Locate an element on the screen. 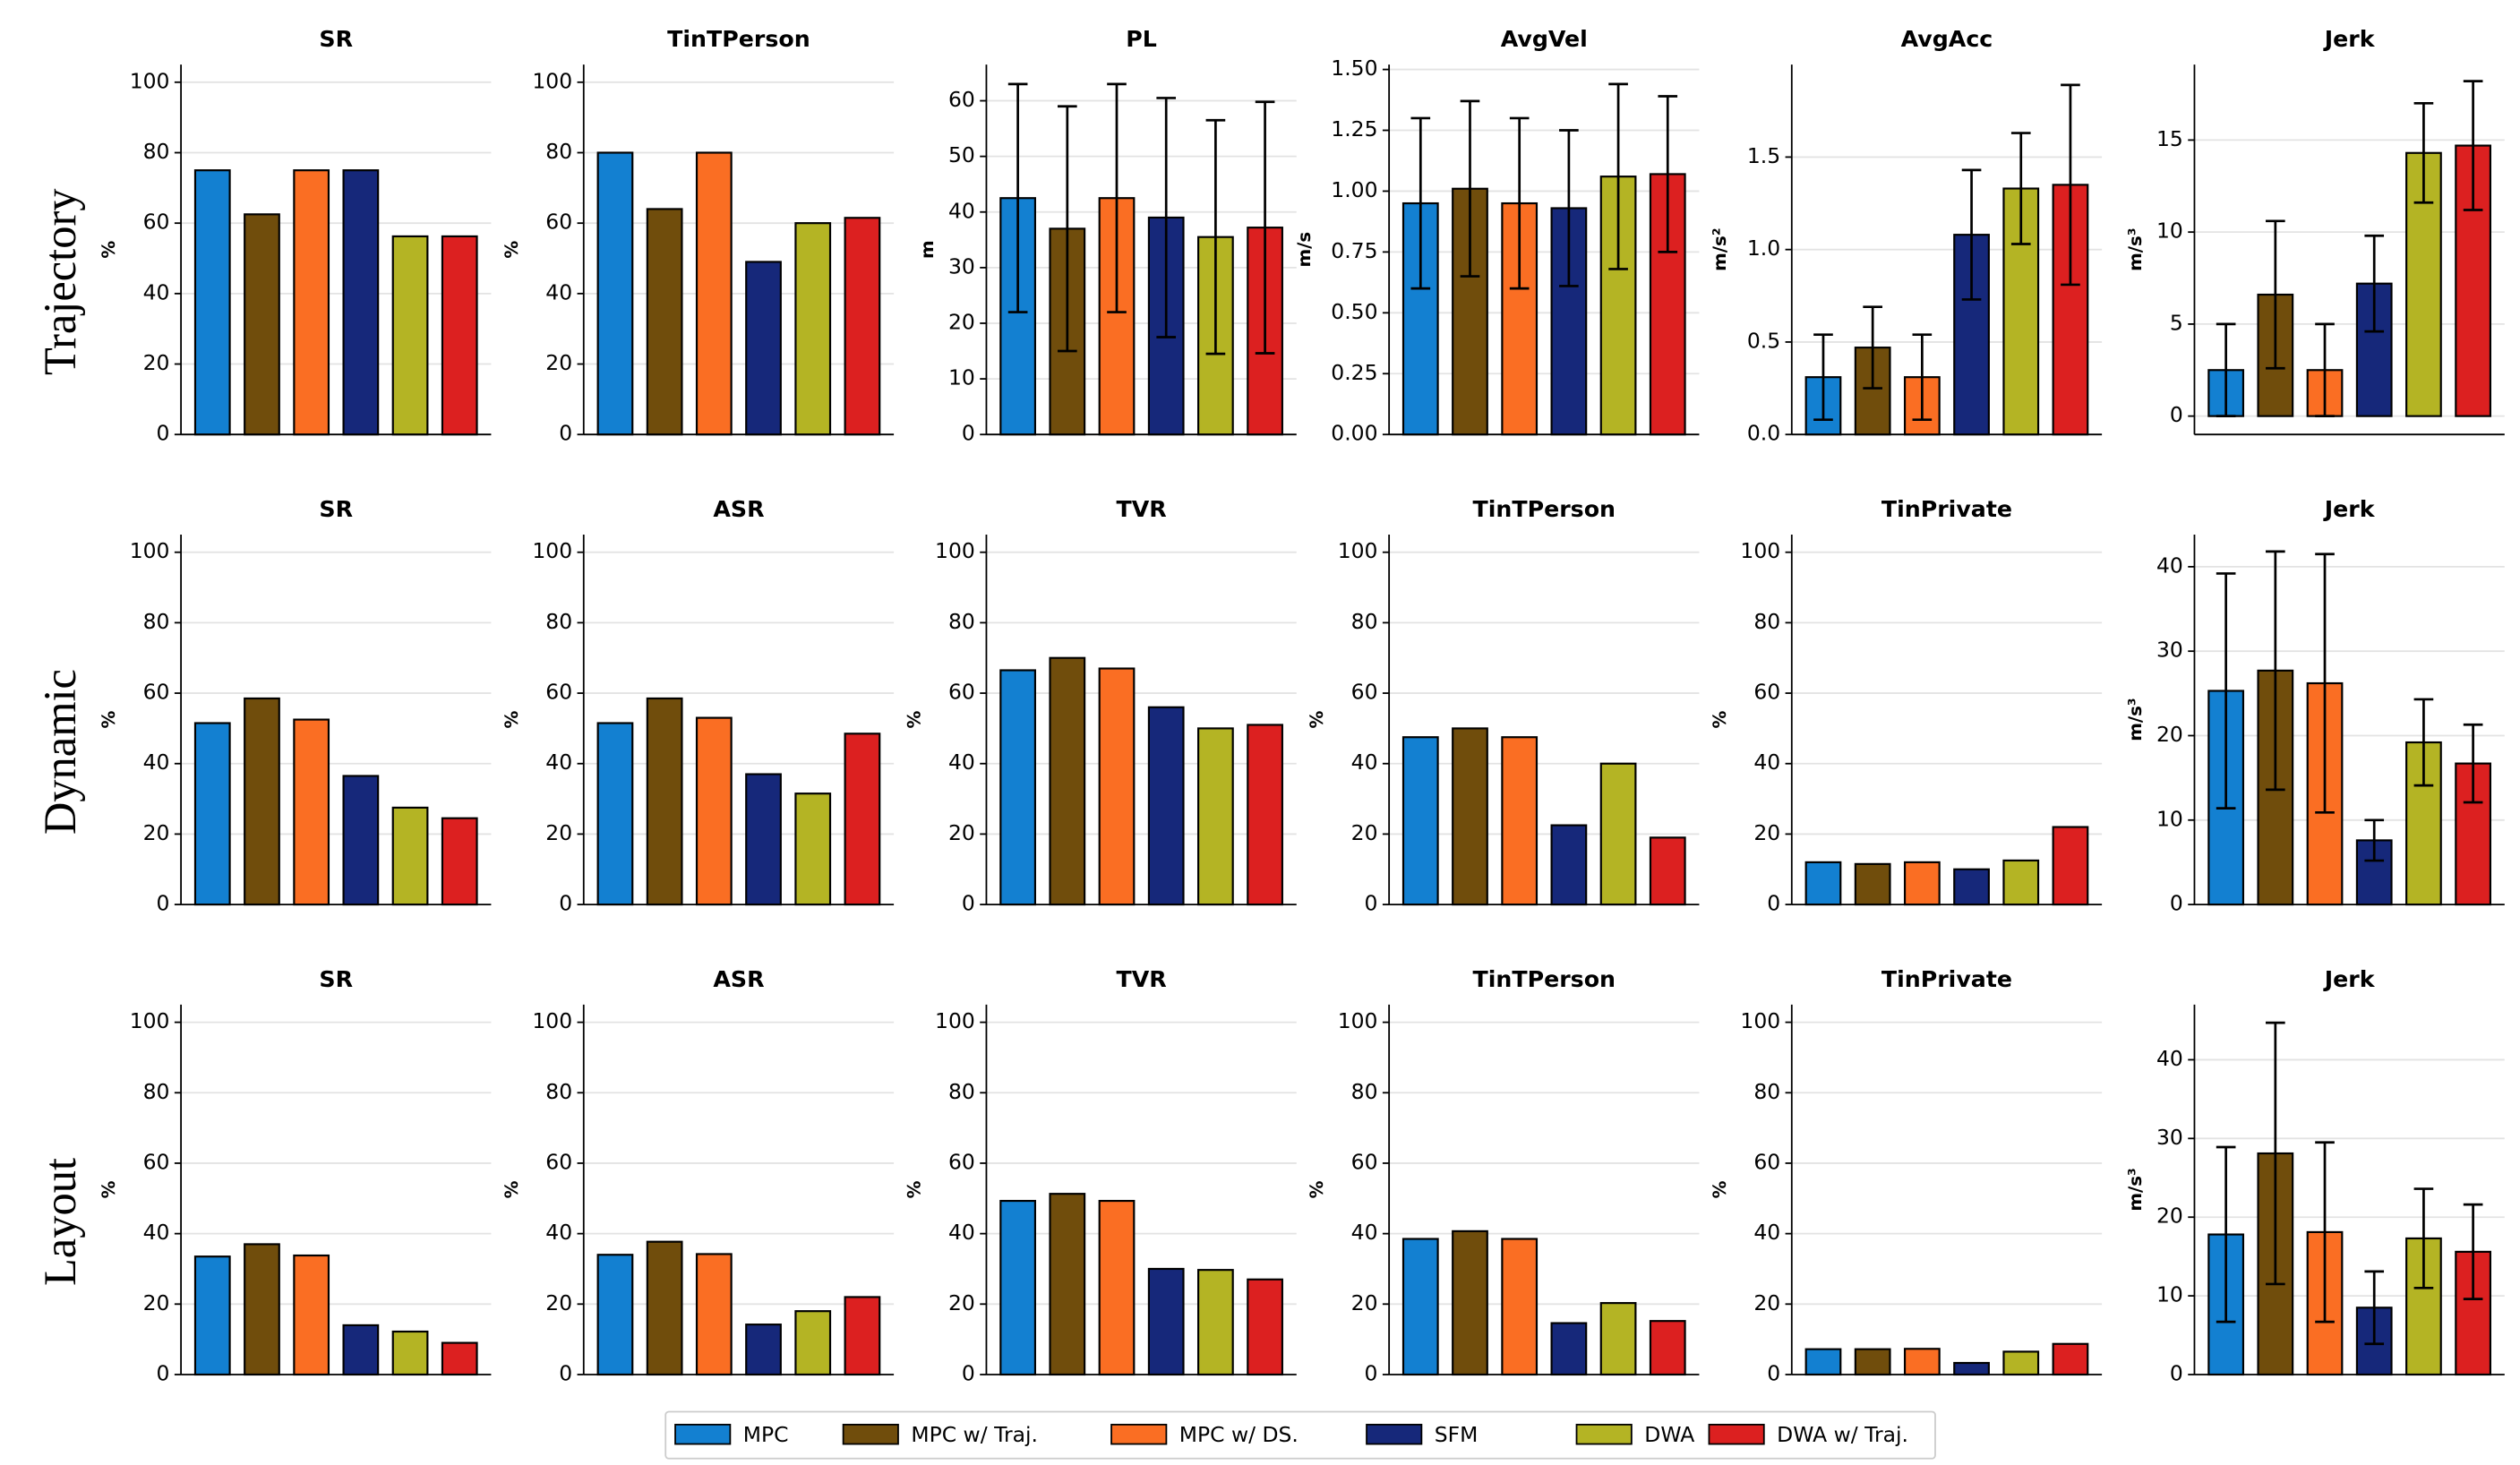 The height and width of the screenshot is (1465, 2520). chart-title: Jerk is located at coordinates (2350, 979).